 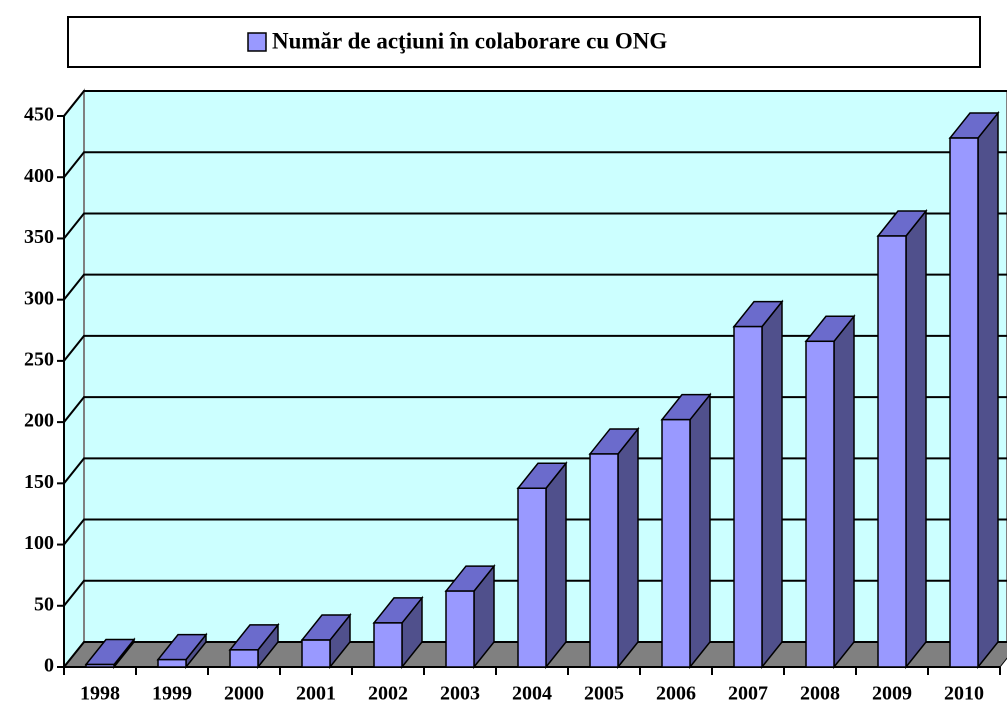 What do you see at coordinates (39, 359) in the screenshot?
I see `y-tick-label: 250` at bounding box center [39, 359].